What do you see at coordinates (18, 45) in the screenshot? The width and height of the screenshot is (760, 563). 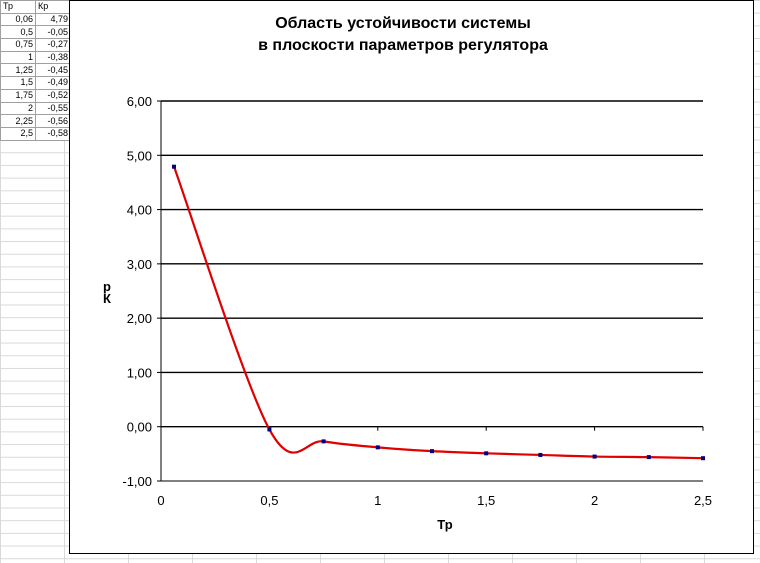 I see `table-cell: 0,75` at bounding box center [18, 45].